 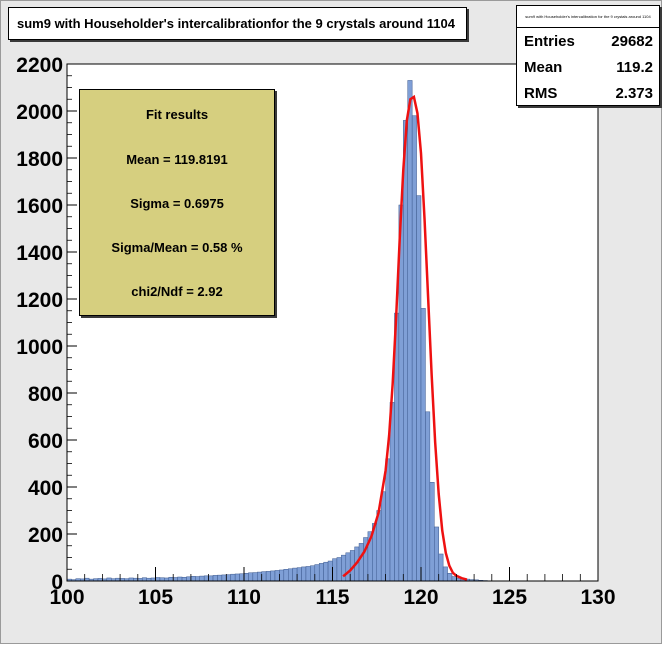 I want to click on stats-mean-value: 119.2, so click(x=634, y=67).